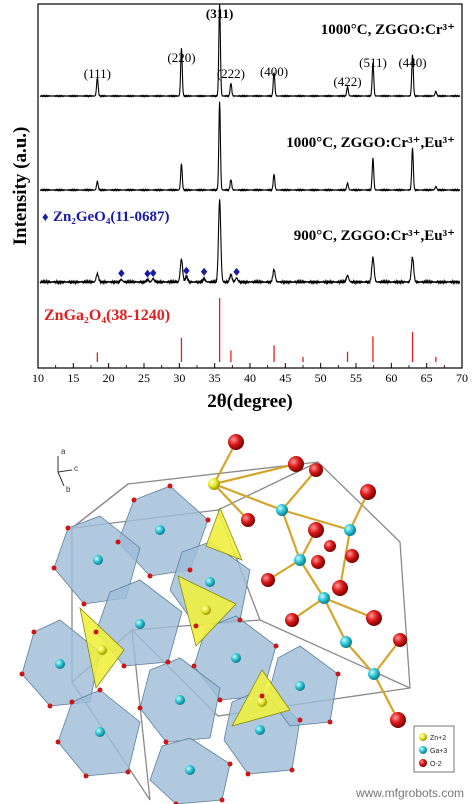 The width and height of the screenshot is (472, 804). I want to click on ga-legend-label: Ga+3, so click(438, 751).